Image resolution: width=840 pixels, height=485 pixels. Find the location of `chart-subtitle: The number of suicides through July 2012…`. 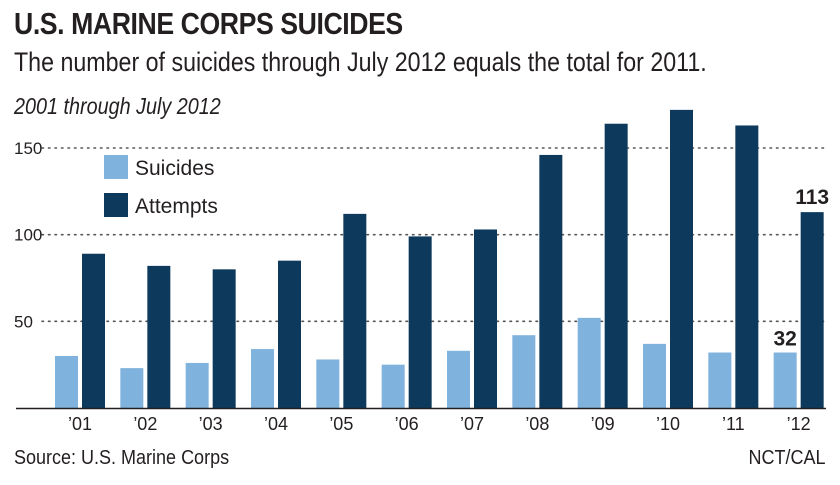

chart-subtitle: The number of suicides through July 2012… is located at coordinates (360, 62).